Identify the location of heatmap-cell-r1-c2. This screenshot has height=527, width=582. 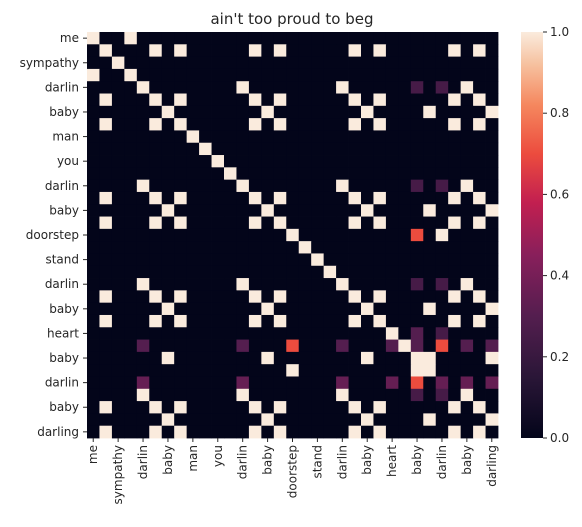
(118, 50).